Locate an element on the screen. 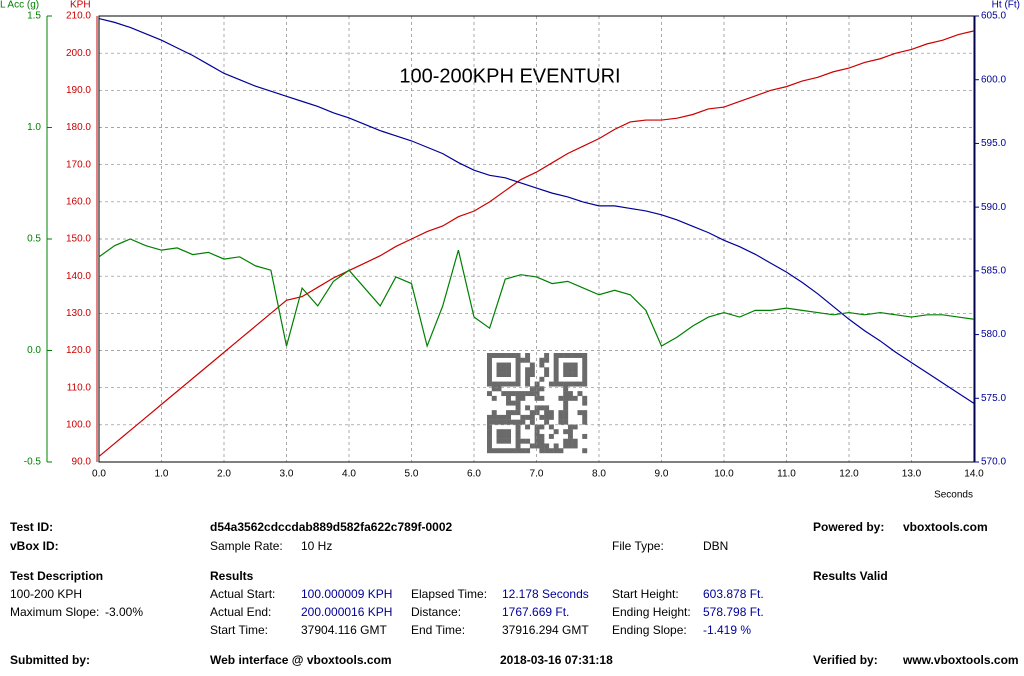  x-tick-label: 6.0 is located at coordinates (474, 474).